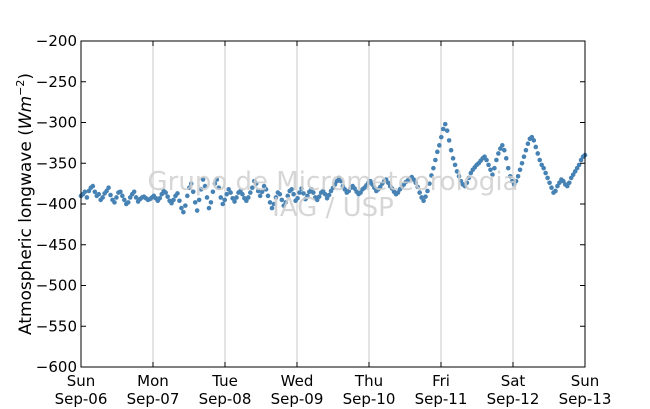 This screenshot has width=650, height=409. What do you see at coordinates (81, 399) in the screenshot?
I see `x-tick-label-date: Sep-06` at bounding box center [81, 399].